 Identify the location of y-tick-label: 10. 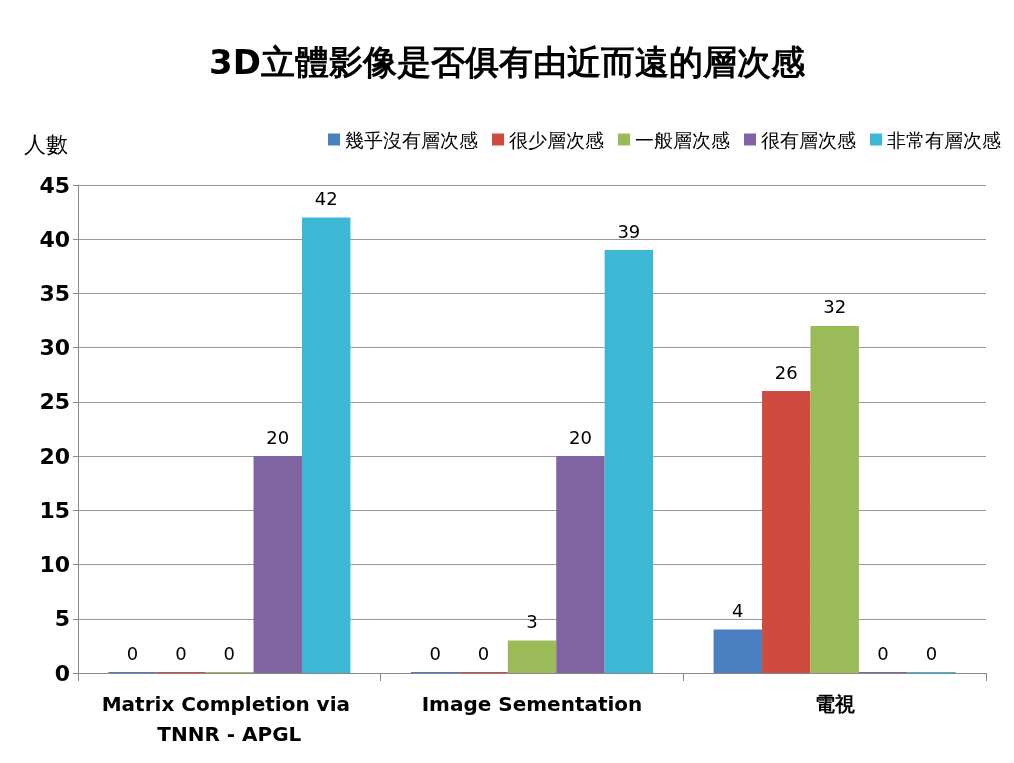
(54, 565).